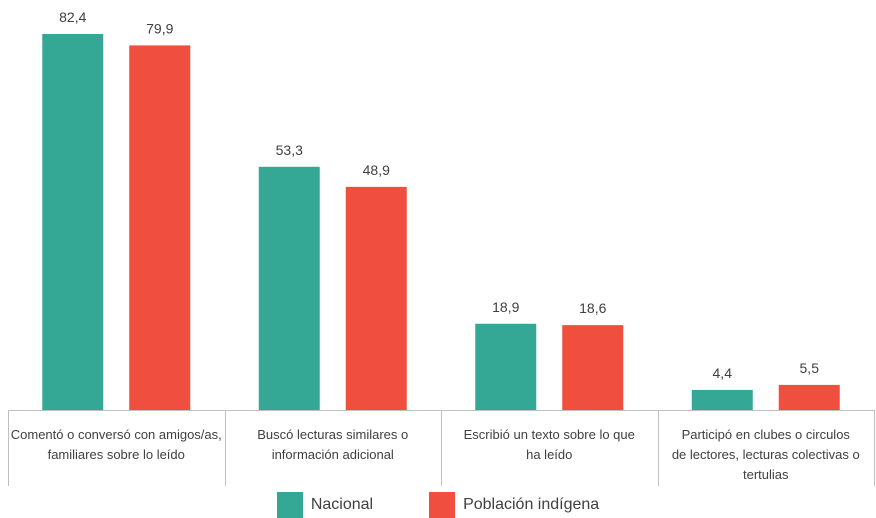 This screenshot has width=876, height=518. What do you see at coordinates (810, 368) in the screenshot?
I see `data-label-poblacion-indigena-4: 5,5` at bounding box center [810, 368].